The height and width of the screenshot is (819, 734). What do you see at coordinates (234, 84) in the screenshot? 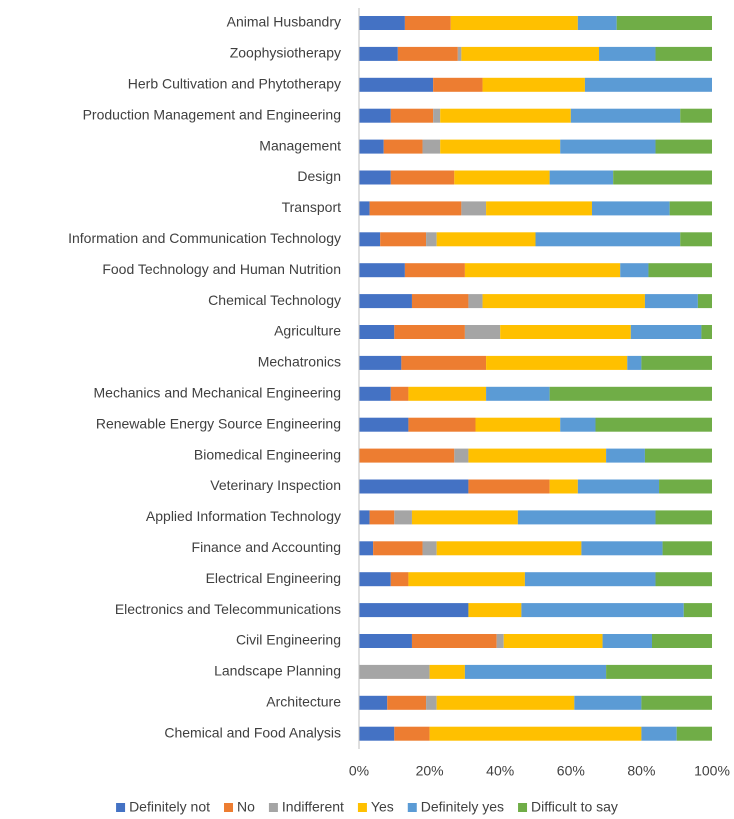
I see `y-tick-label: Herb Cultivation and Phytotherapy` at bounding box center [234, 84].